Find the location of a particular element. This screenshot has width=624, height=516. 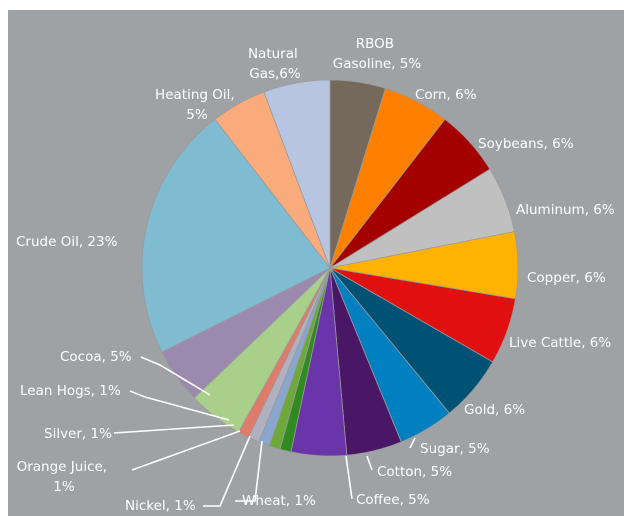

label-corn: Corn, 6% is located at coordinates (446, 95).